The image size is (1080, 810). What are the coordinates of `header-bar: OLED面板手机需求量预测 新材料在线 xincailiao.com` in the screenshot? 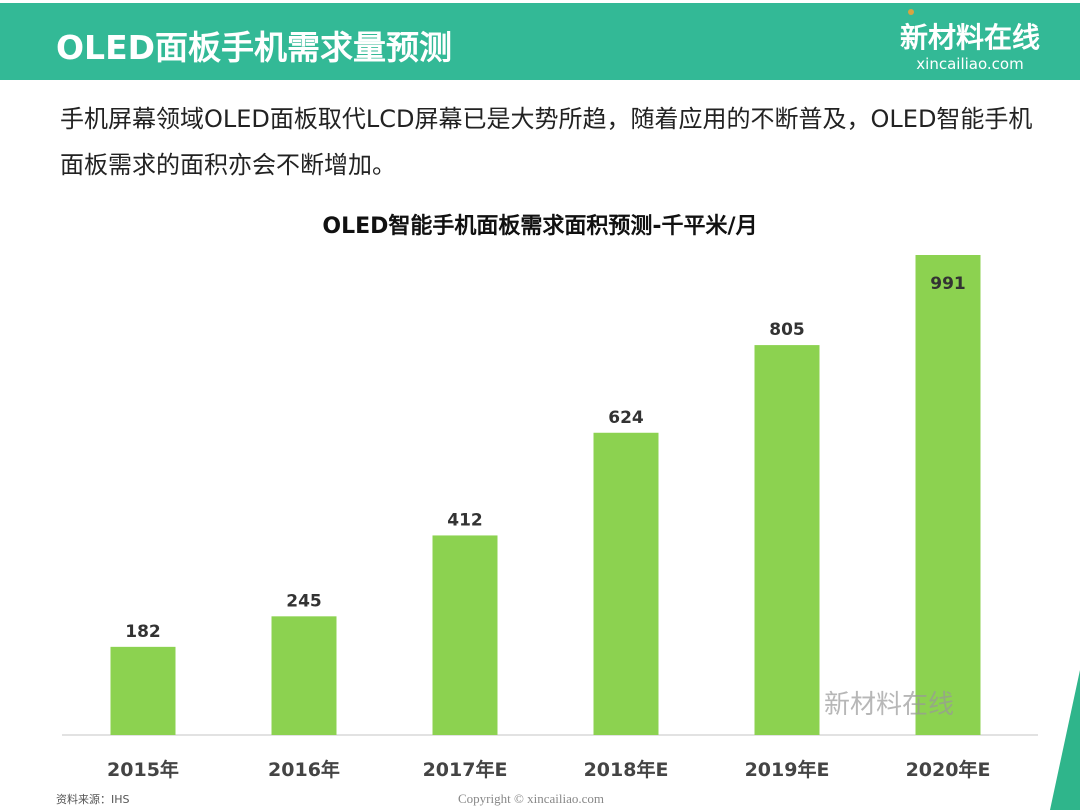 It's located at (540, 41).